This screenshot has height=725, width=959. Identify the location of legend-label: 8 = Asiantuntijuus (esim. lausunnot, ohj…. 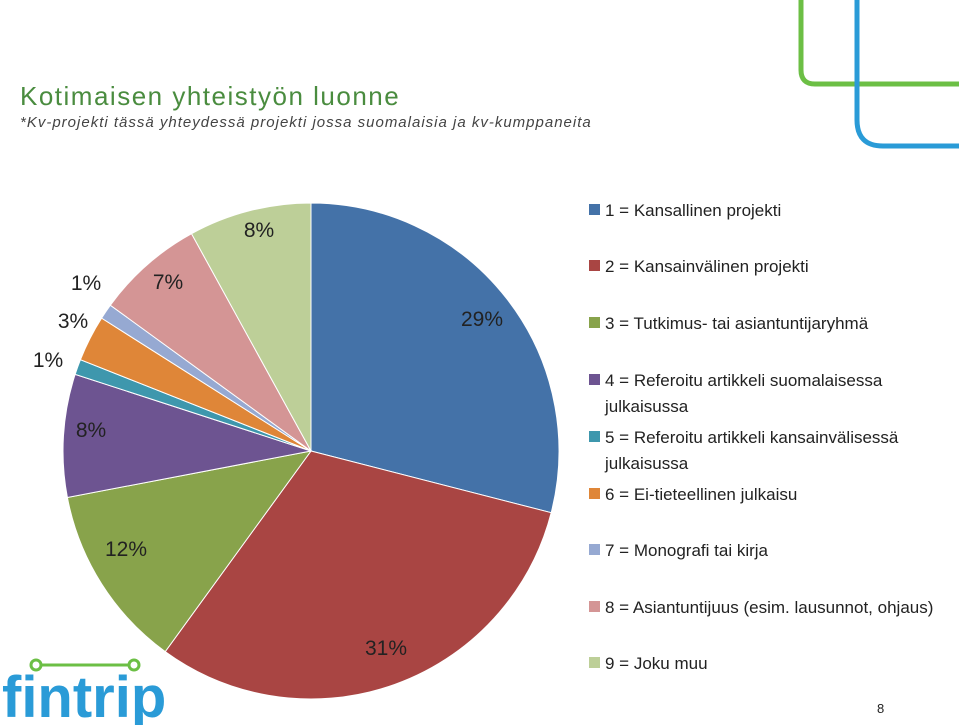
(769, 607).